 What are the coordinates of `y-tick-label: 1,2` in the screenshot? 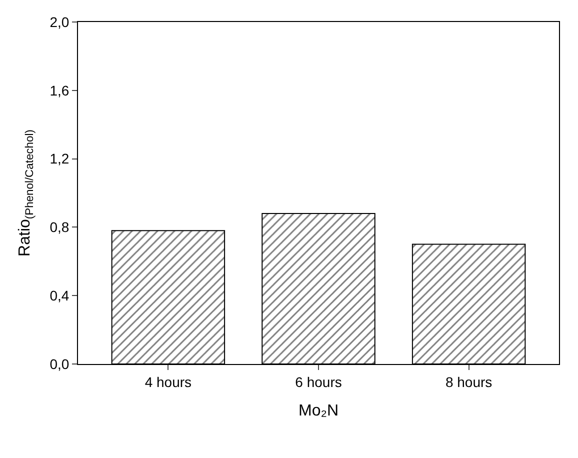 It's located at (60, 158).